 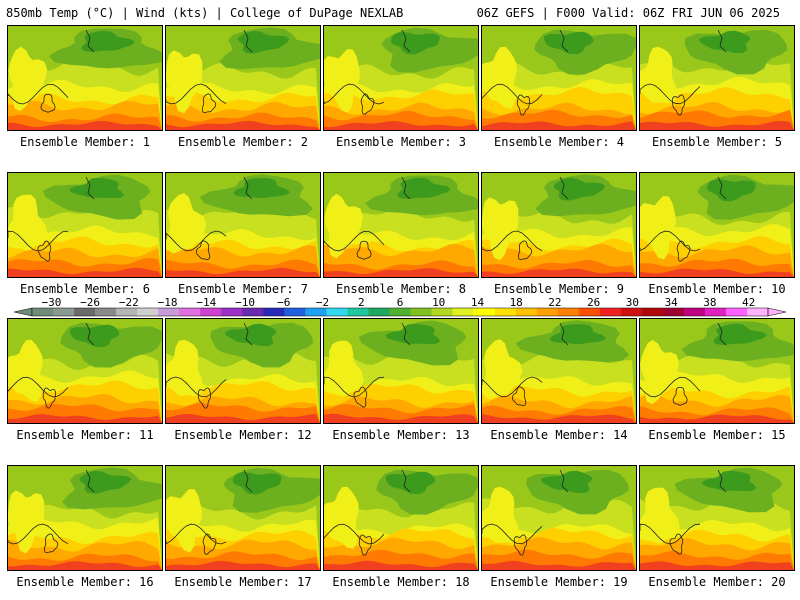 What do you see at coordinates (559, 289) in the screenshot?
I see `ensemble-member-label: Ensemble Member: 9` at bounding box center [559, 289].